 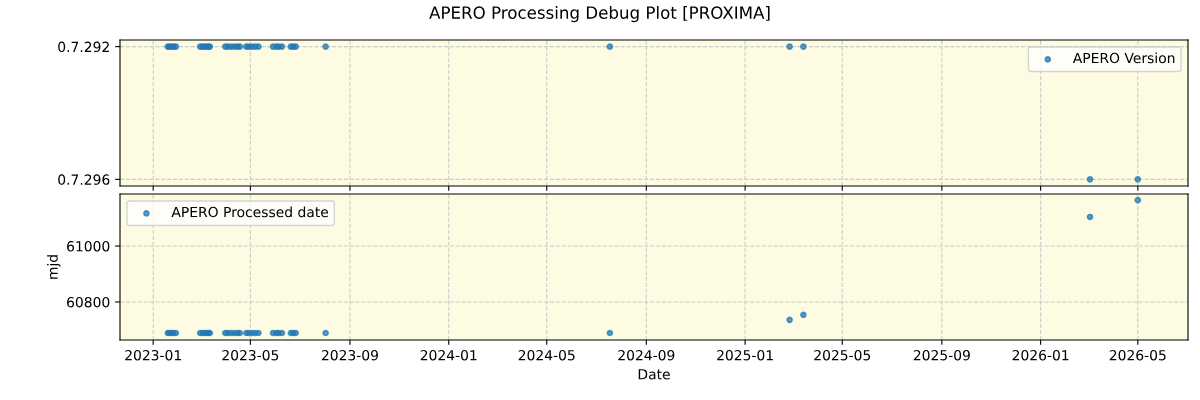 I want to click on y-tick-label: 61000, so click(x=88, y=246).